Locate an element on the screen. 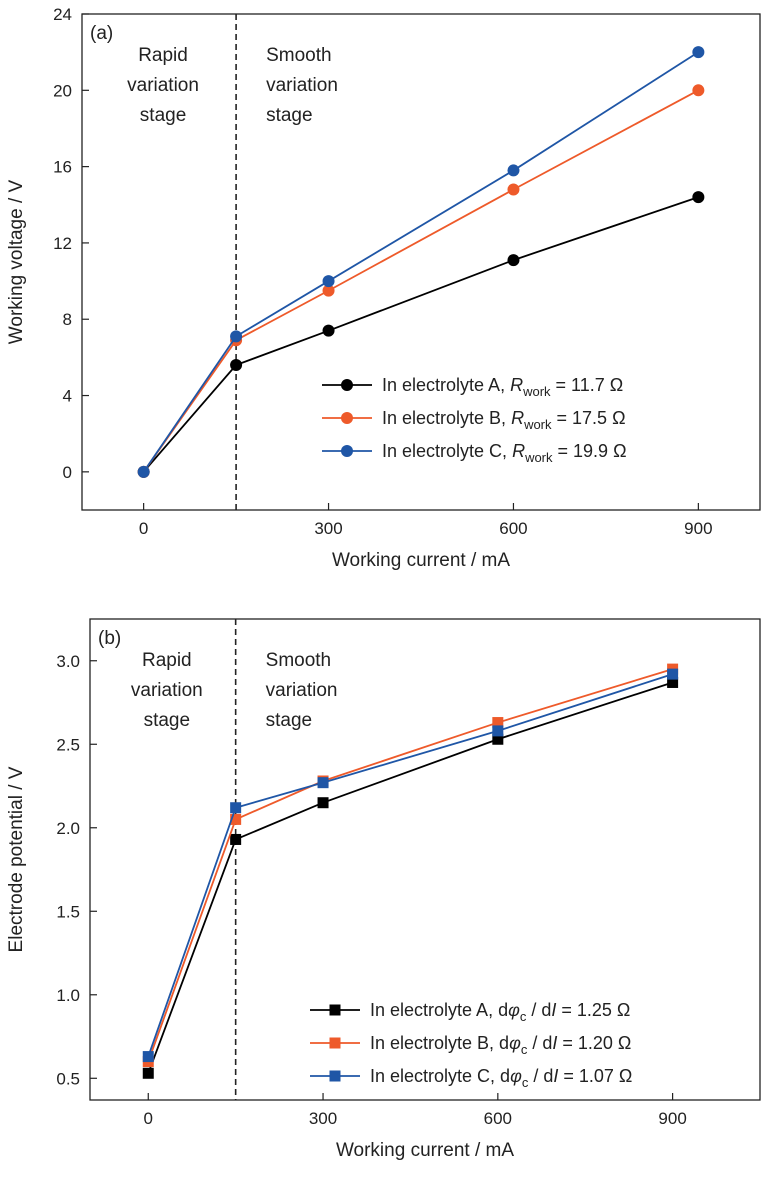  legend-item: In electrolyte C, dφc / dI = 1.07 Ω is located at coordinates (471, 1078).